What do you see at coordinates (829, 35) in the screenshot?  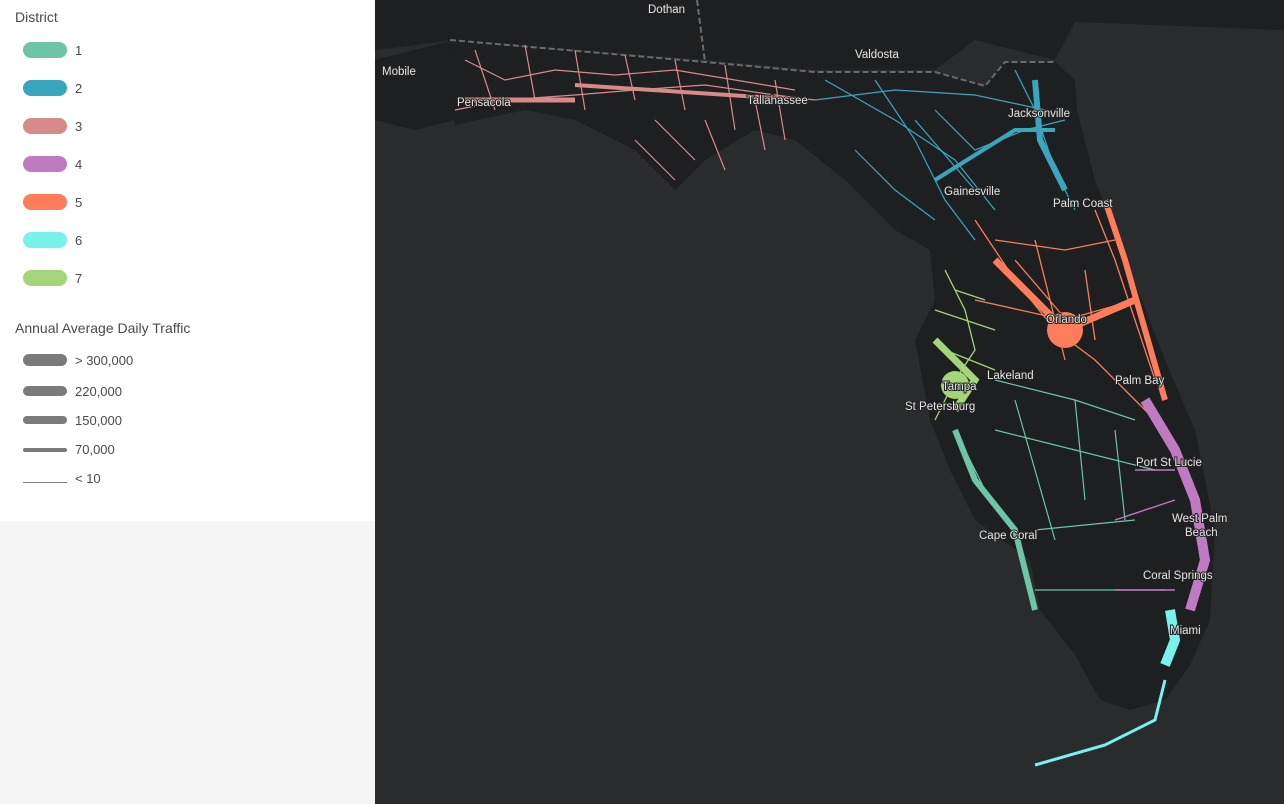 I see `alabama-georgia-land` at bounding box center [829, 35].